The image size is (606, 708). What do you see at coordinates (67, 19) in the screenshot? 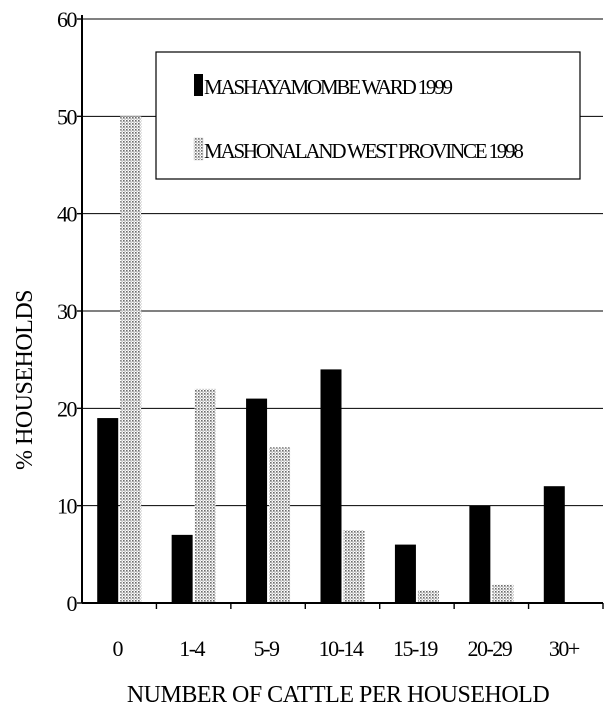
I see `y-tick-label: 60` at bounding box center [67, 19].